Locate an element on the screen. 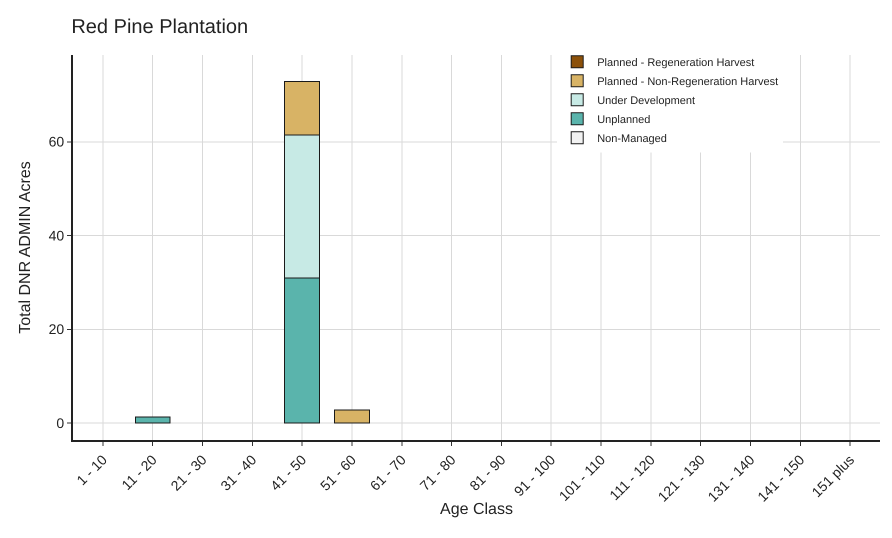  legend-label: Planned - Non-Regeneration Harvest is located at coordinates (687, 82).